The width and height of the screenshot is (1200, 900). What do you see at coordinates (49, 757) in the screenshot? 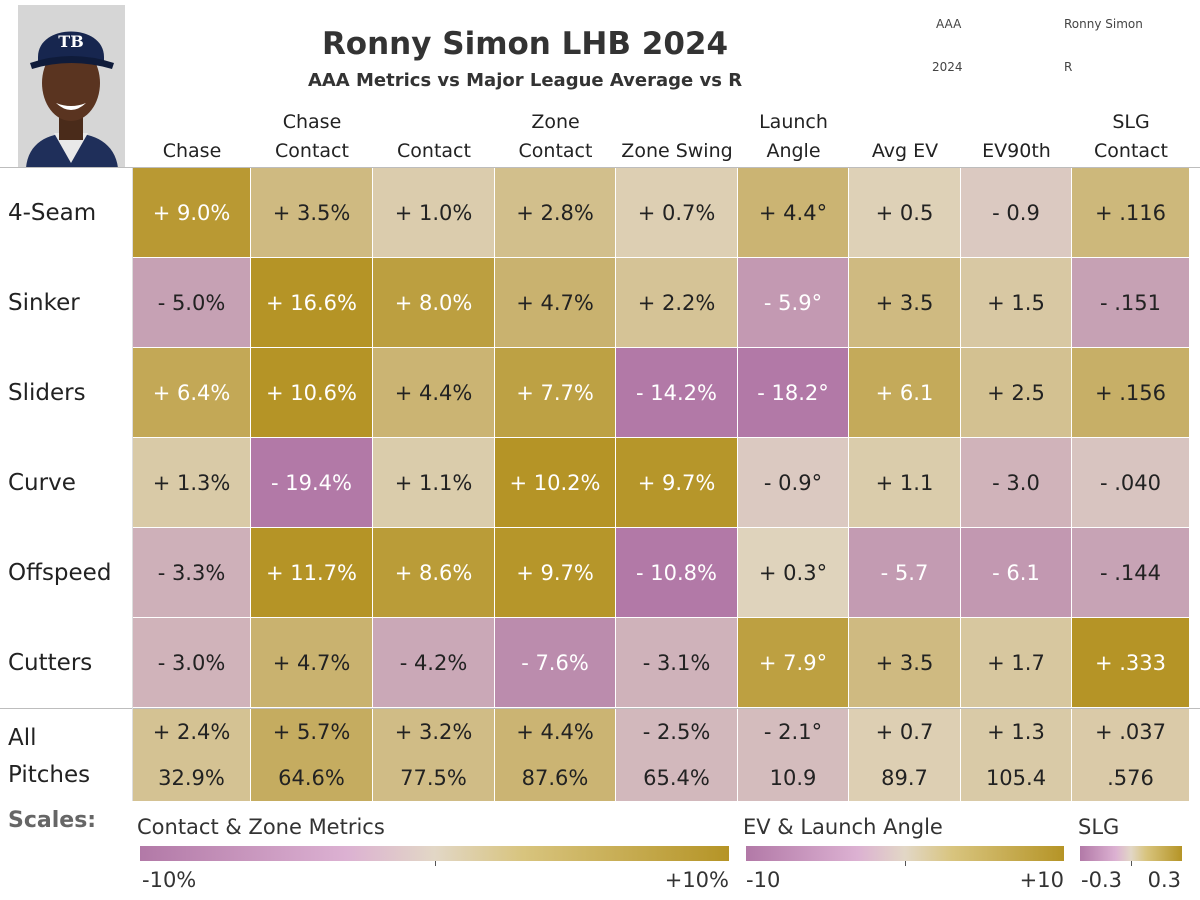
I see `all-pitches-label: All Pitches` at bounding box center [49, 757].